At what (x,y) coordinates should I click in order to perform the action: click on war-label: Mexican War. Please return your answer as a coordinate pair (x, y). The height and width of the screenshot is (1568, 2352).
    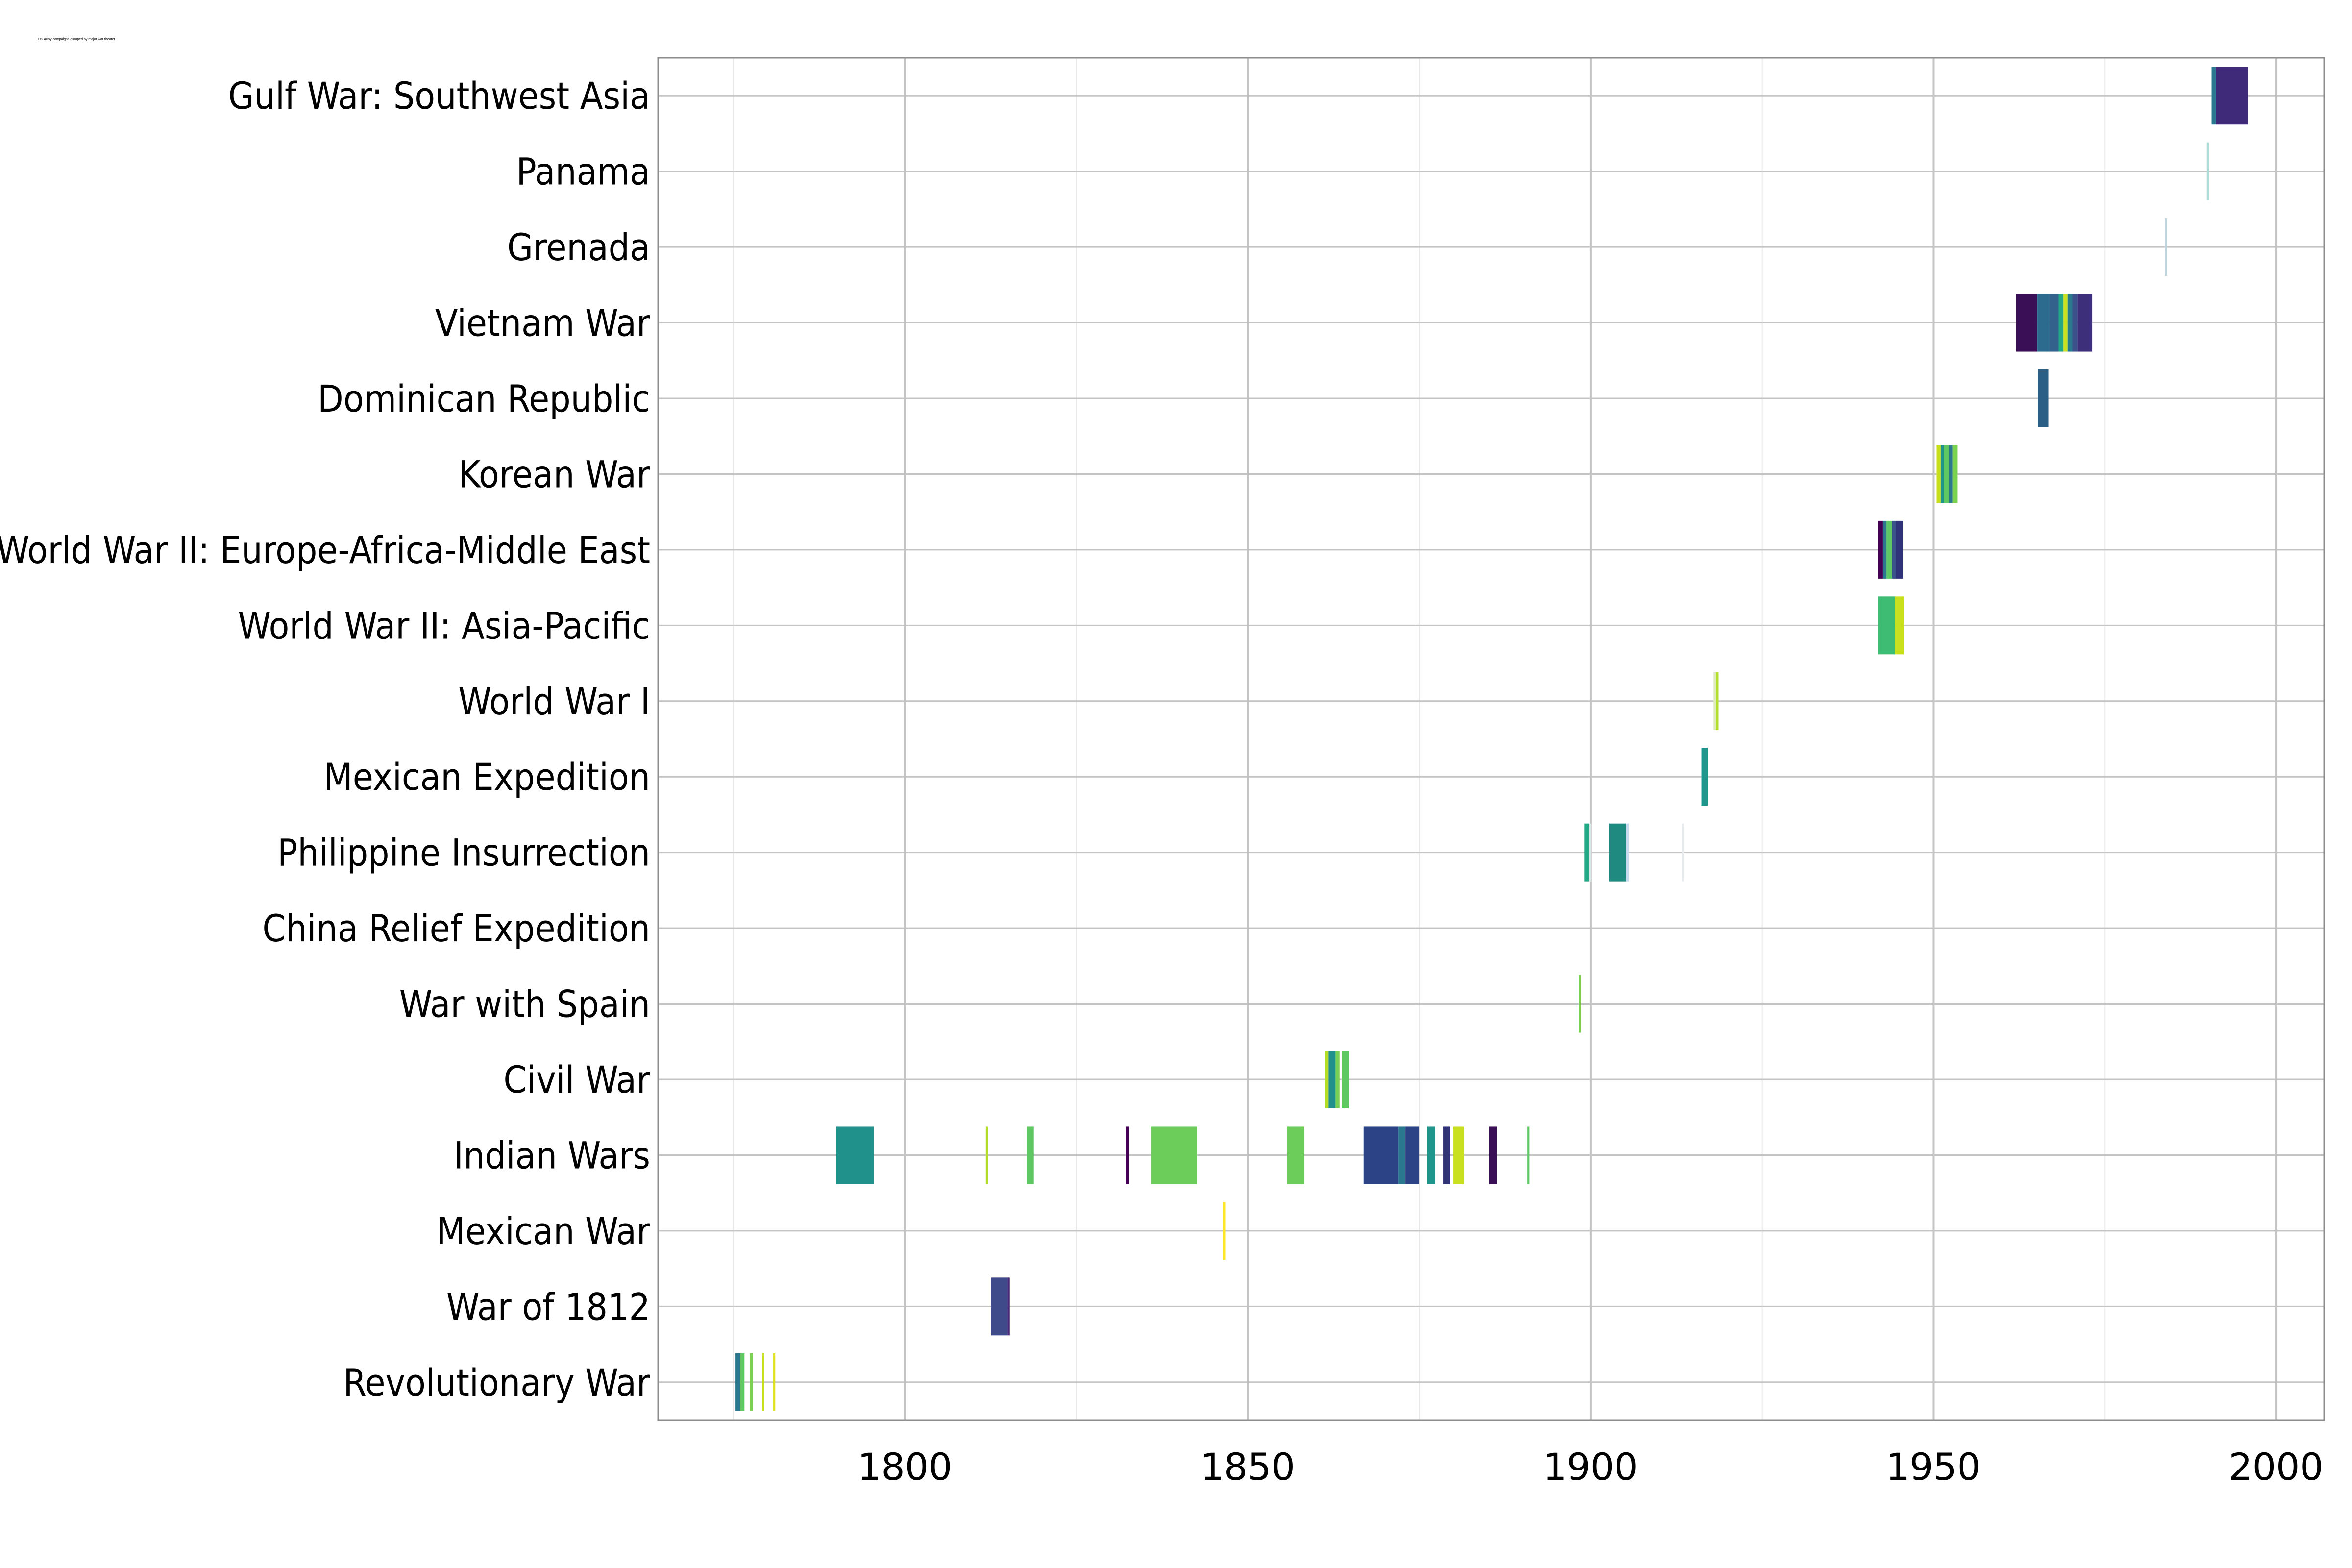
    Looking at the image, I should click on (544, 1231).